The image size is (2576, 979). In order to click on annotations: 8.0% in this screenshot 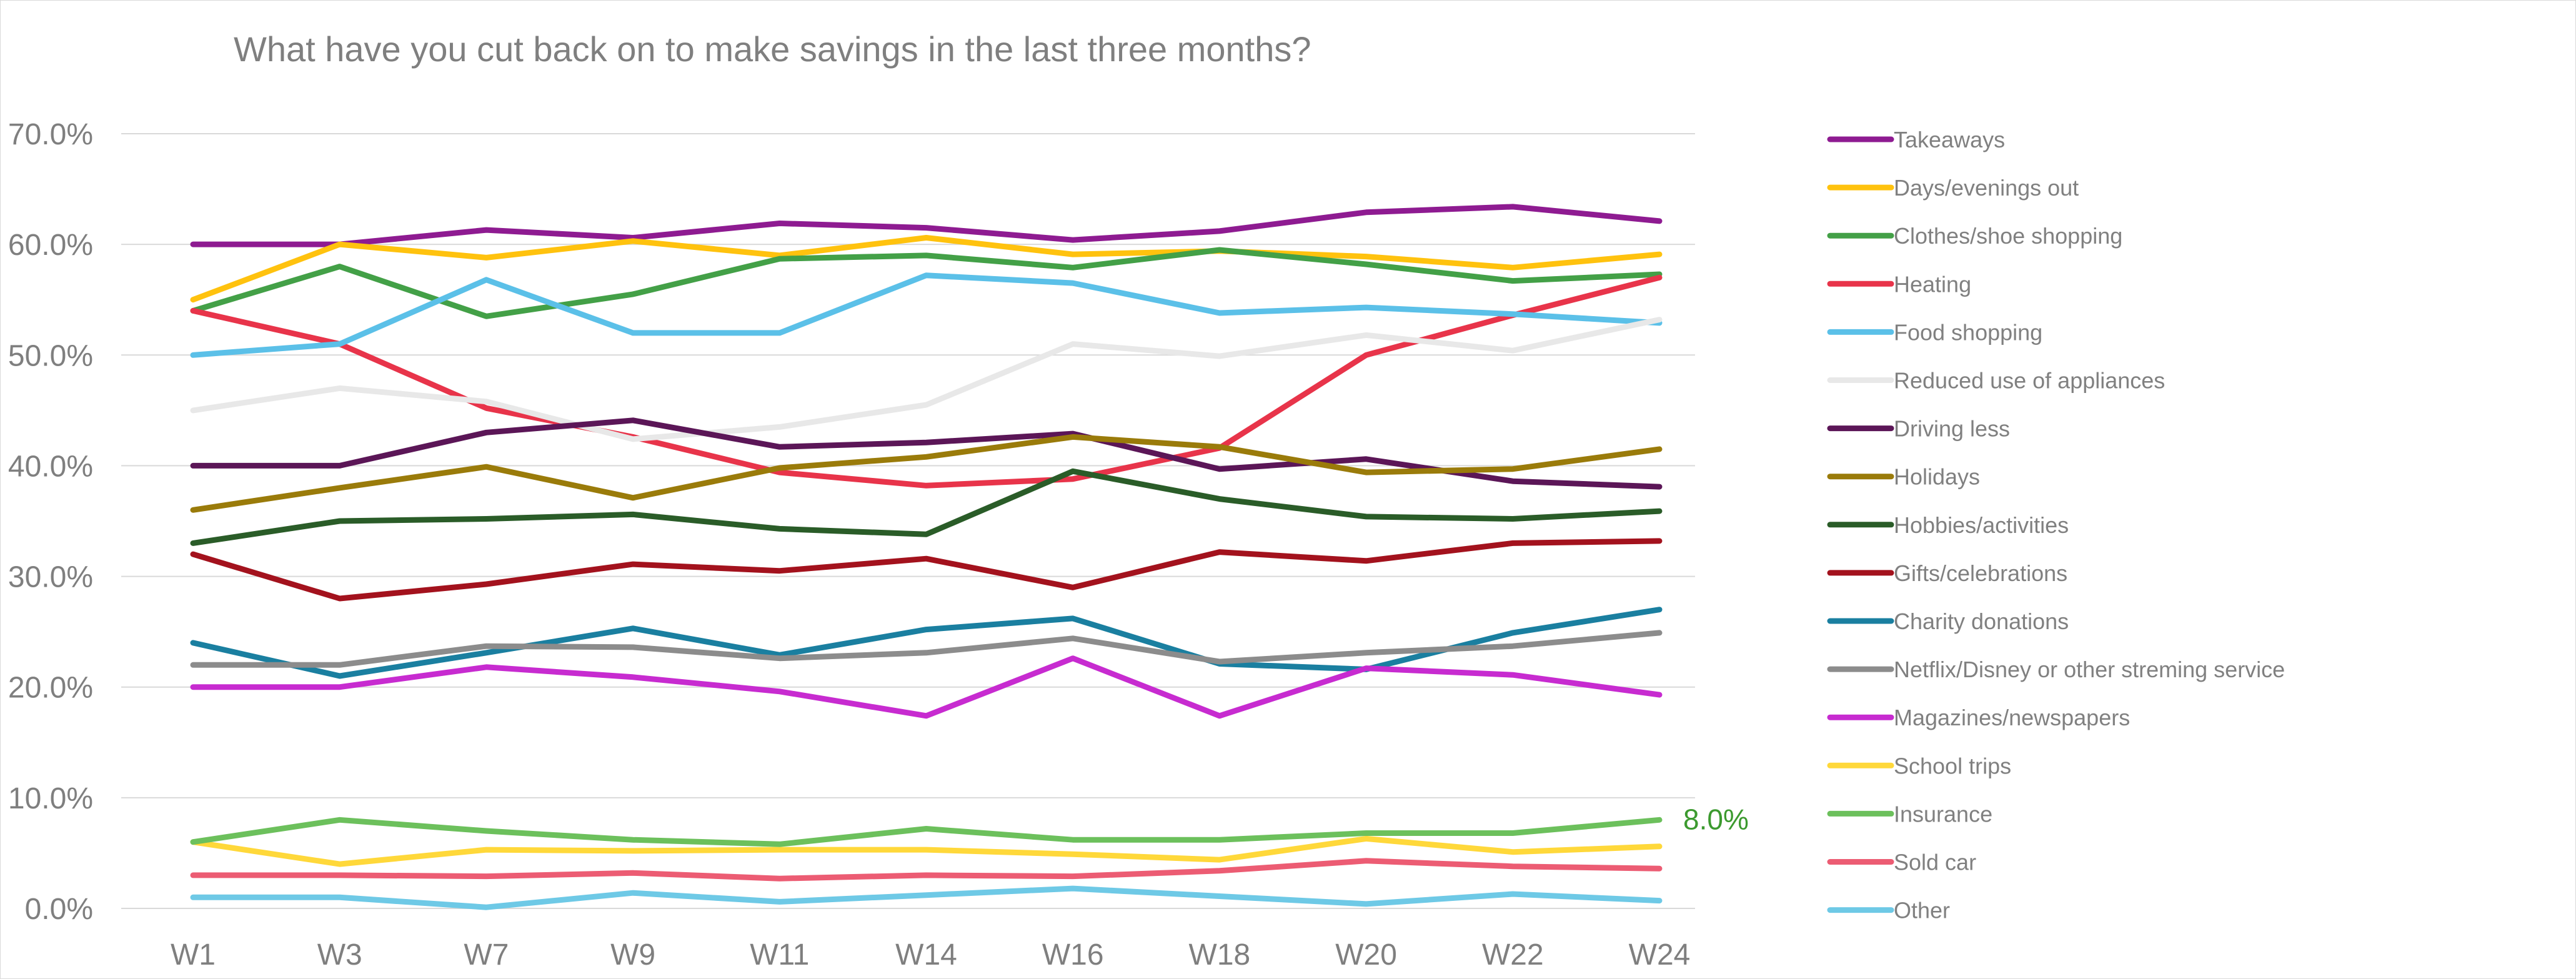, I will do `click(1716, 819)`.